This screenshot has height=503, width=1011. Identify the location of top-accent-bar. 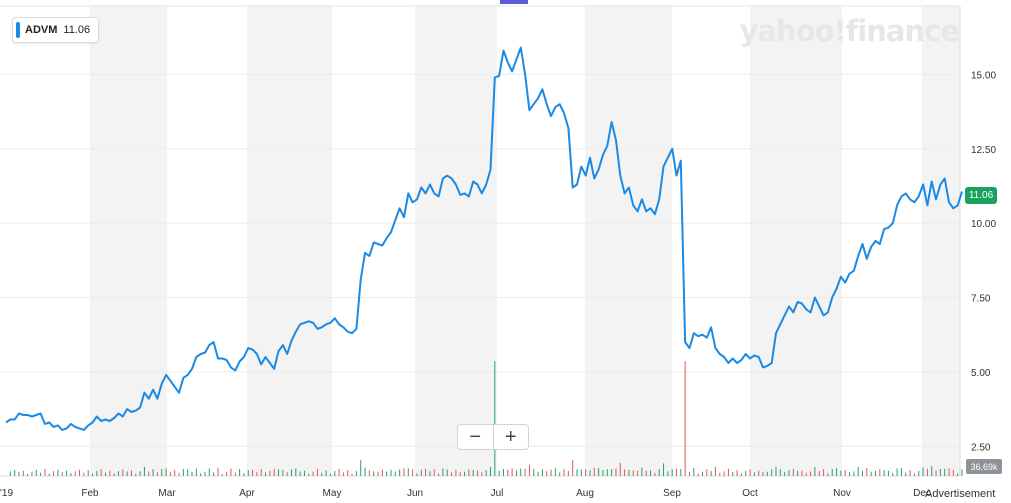
(514, 2).